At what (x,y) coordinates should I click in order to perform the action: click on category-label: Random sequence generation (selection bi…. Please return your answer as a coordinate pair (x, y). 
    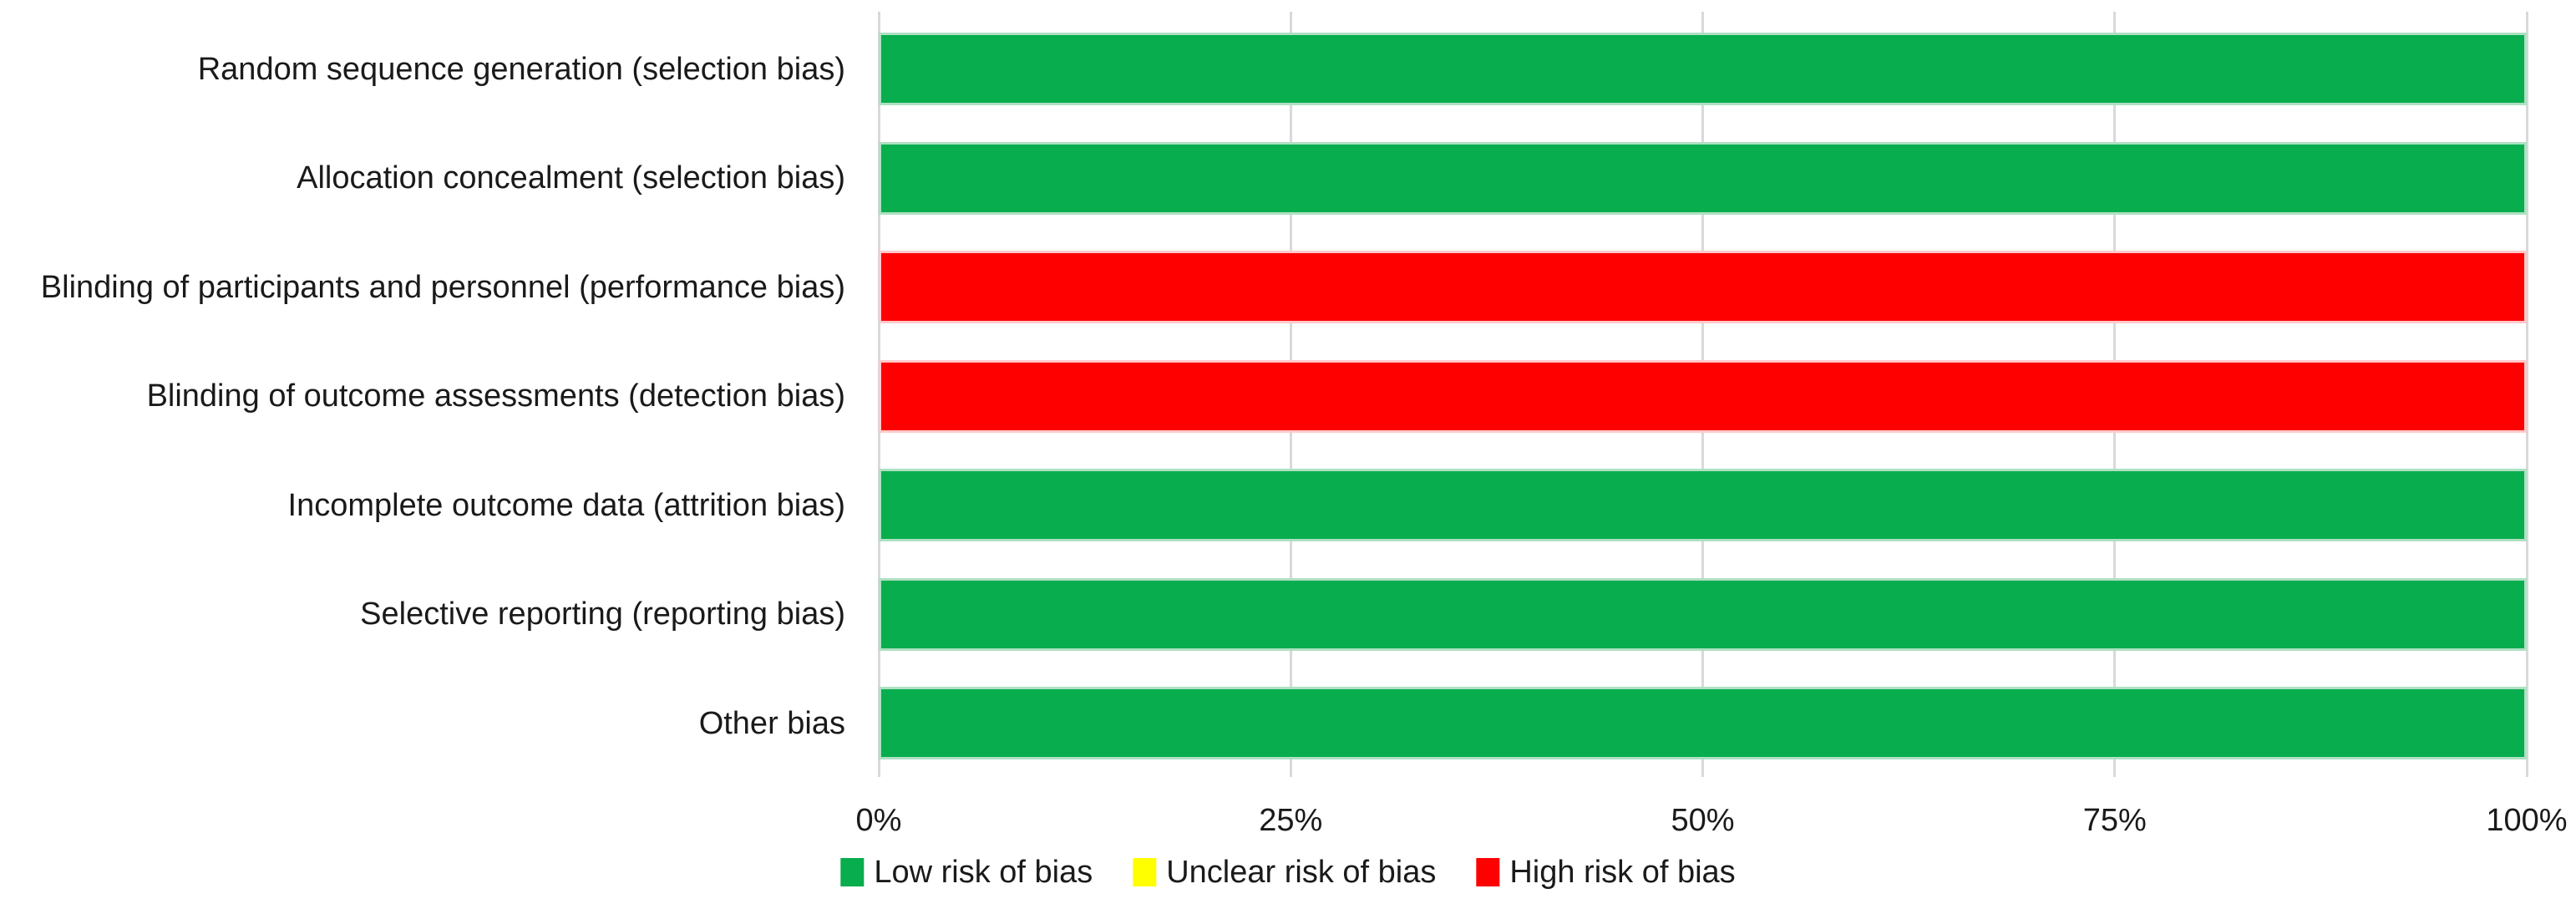
    Looking at the image, I should click on (521, 69).